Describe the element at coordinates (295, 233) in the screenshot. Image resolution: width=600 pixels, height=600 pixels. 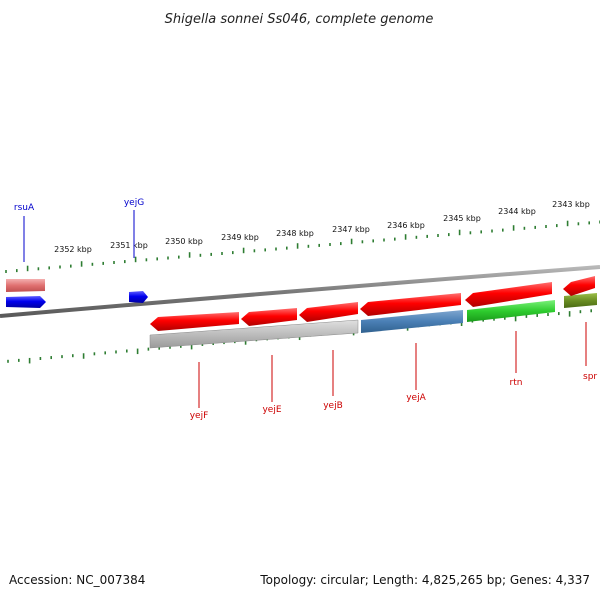
I see `kbp-label: 2348 kbp` at that location.